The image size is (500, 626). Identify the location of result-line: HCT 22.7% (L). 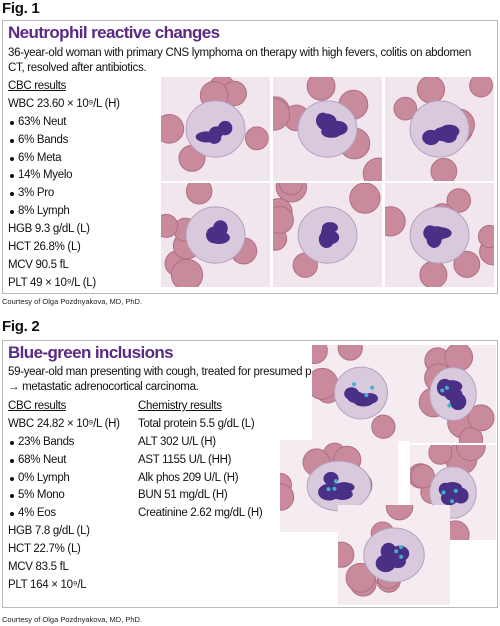
(44, 549).